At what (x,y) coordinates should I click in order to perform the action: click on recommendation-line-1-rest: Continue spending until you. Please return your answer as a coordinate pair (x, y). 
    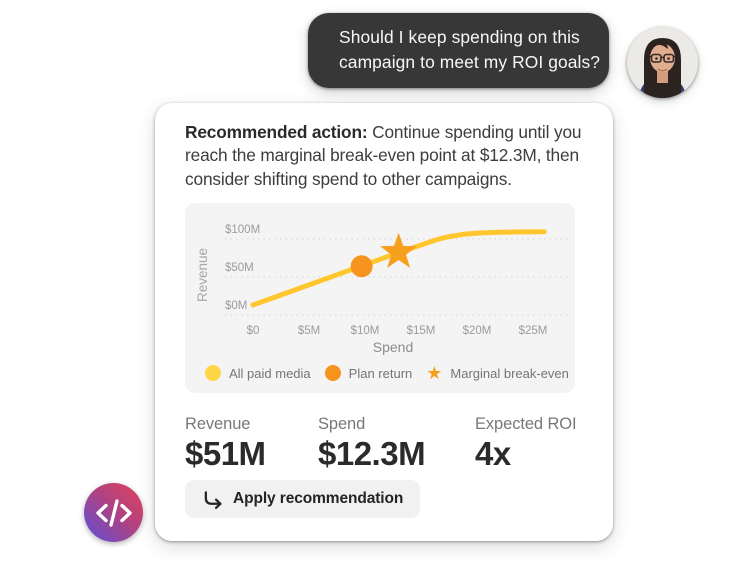
    Looking at the image, I should click on (474, 132).